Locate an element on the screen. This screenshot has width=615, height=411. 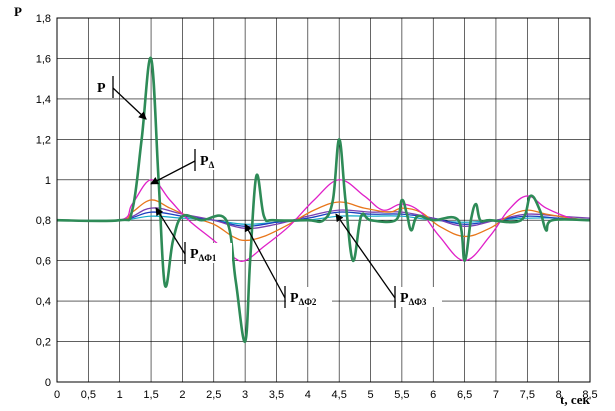
y-tick-label: 0,6 is located at coordinates (43, 262).